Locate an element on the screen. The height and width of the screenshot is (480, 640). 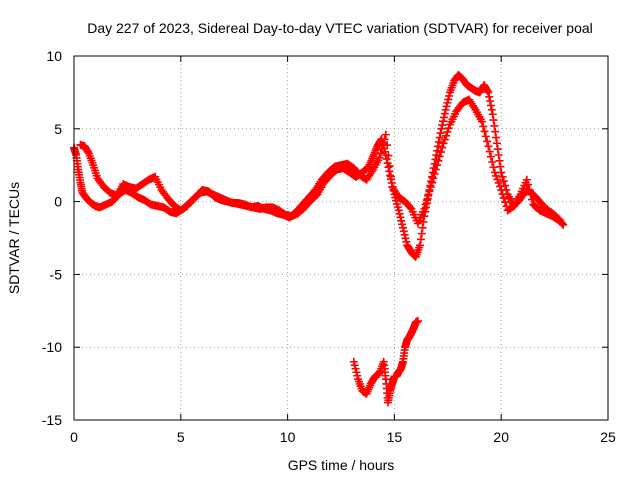
y-tick-label: -15 is located at coordinates (52, 420).